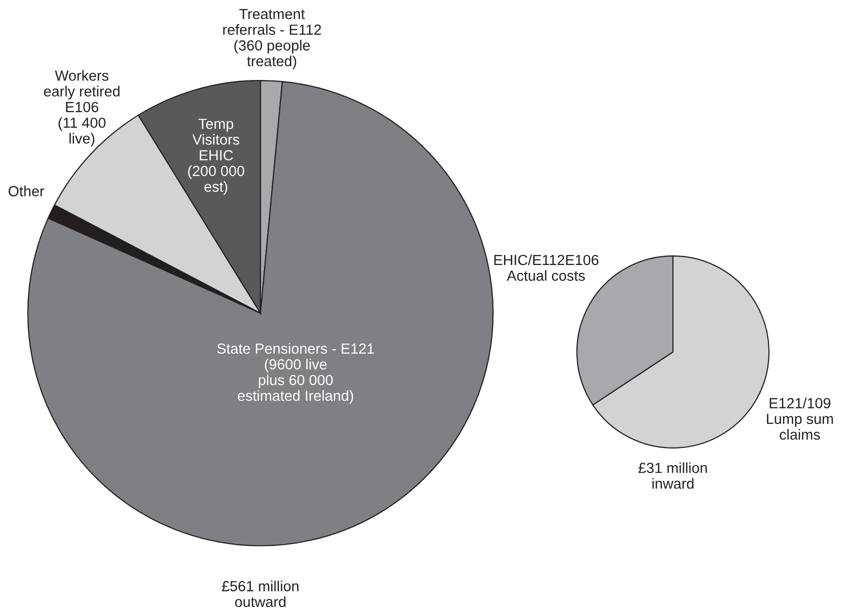  Describe the element at coordinates (672, 475) in the screenshot. I see `text: £31 million inward` at that location.